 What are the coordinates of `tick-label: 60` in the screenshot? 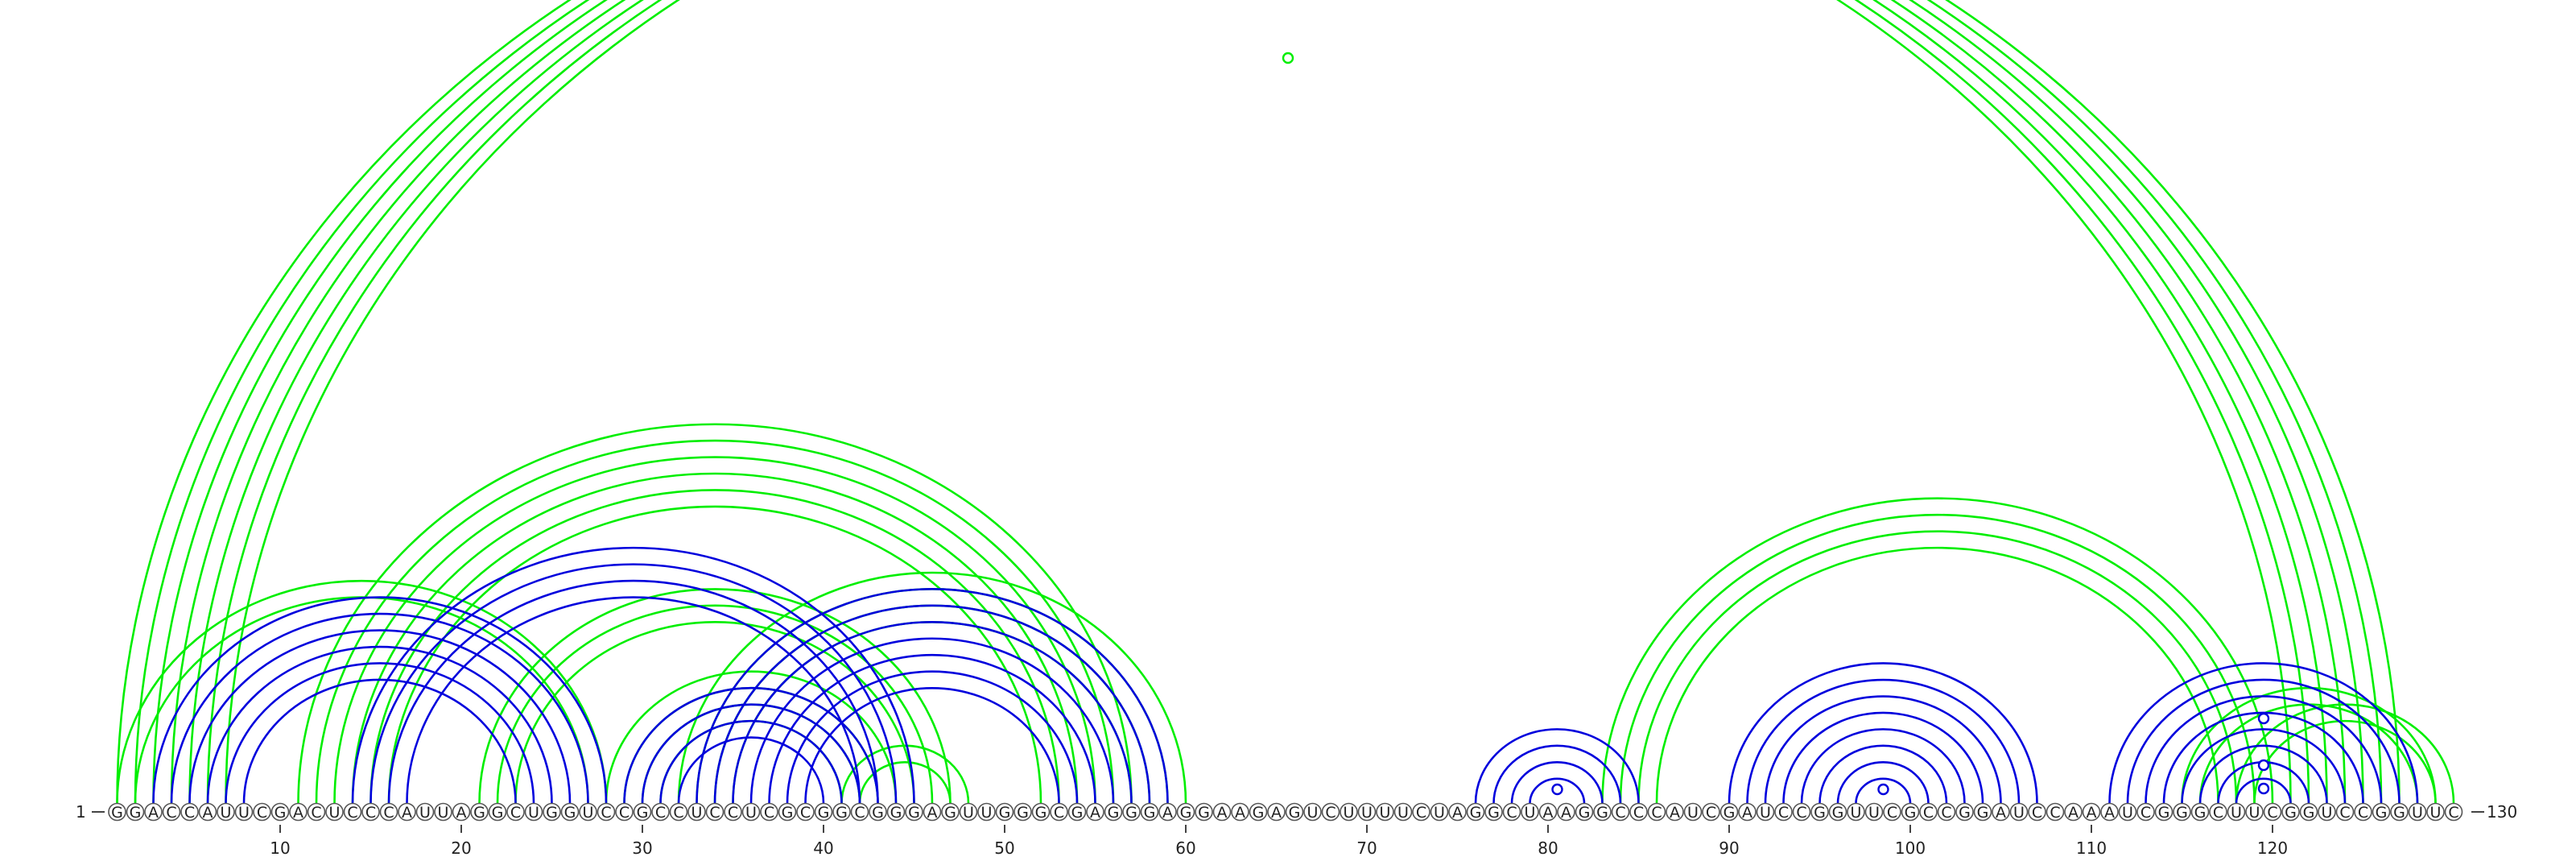 It's located at (1185, 847).